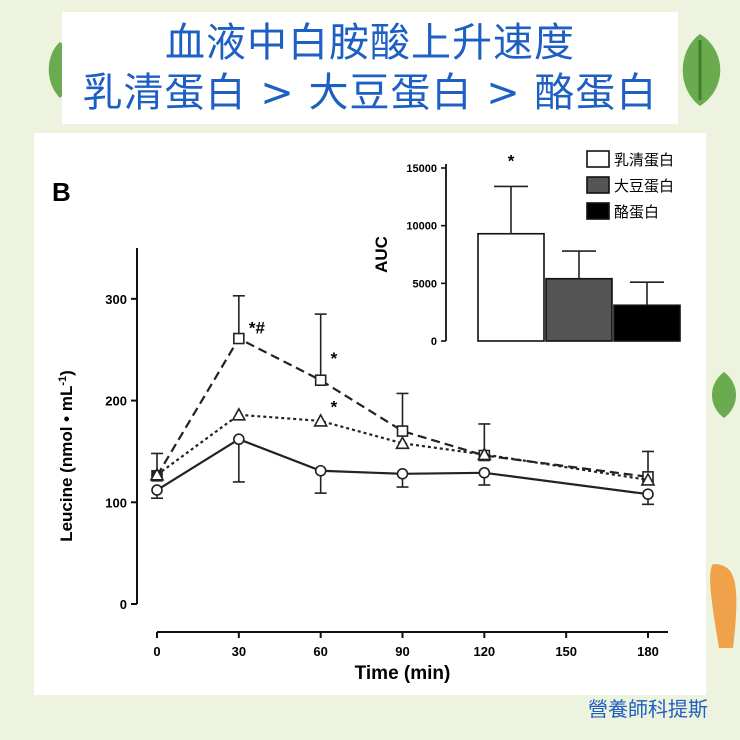  Describe the element at coordinates (403, 673) in the screenshot. I see `x-axis-label: Time (min)` at that location.